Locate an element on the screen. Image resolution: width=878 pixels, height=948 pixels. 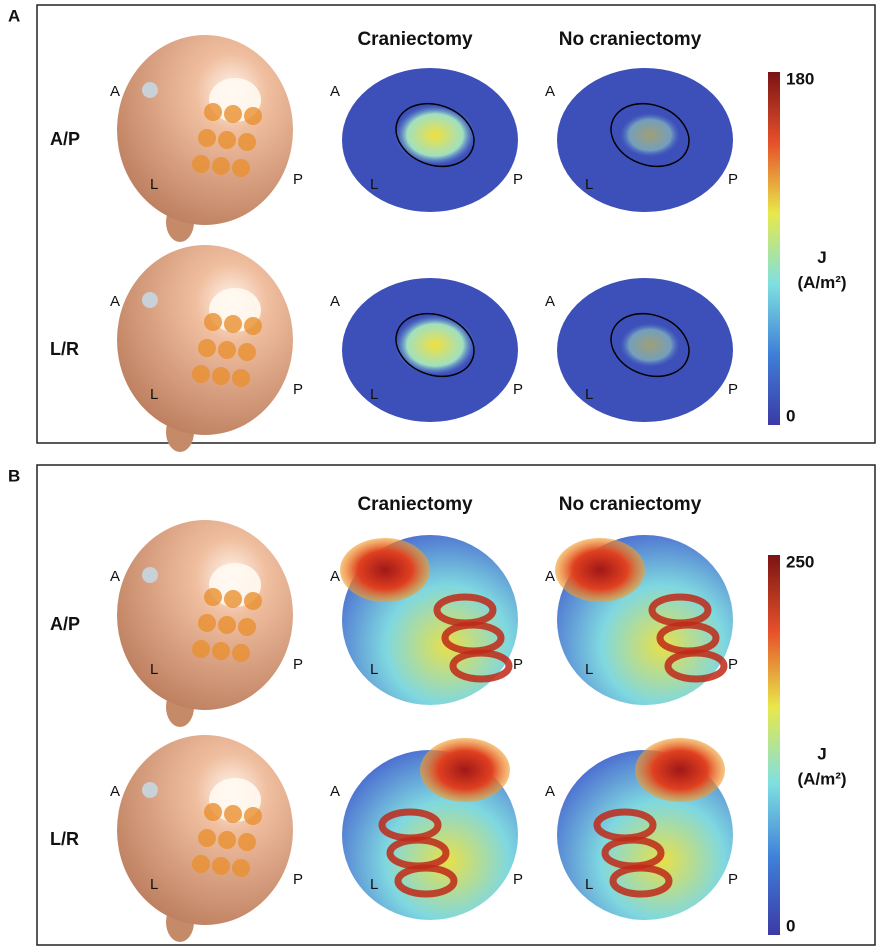
colorbar-max: 250 is located at coordinates (800, 561).